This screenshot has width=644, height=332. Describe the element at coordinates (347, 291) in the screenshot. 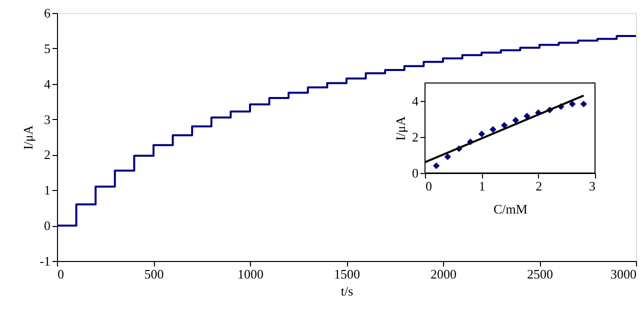

I see `x-axis-title: t/s` at that location.